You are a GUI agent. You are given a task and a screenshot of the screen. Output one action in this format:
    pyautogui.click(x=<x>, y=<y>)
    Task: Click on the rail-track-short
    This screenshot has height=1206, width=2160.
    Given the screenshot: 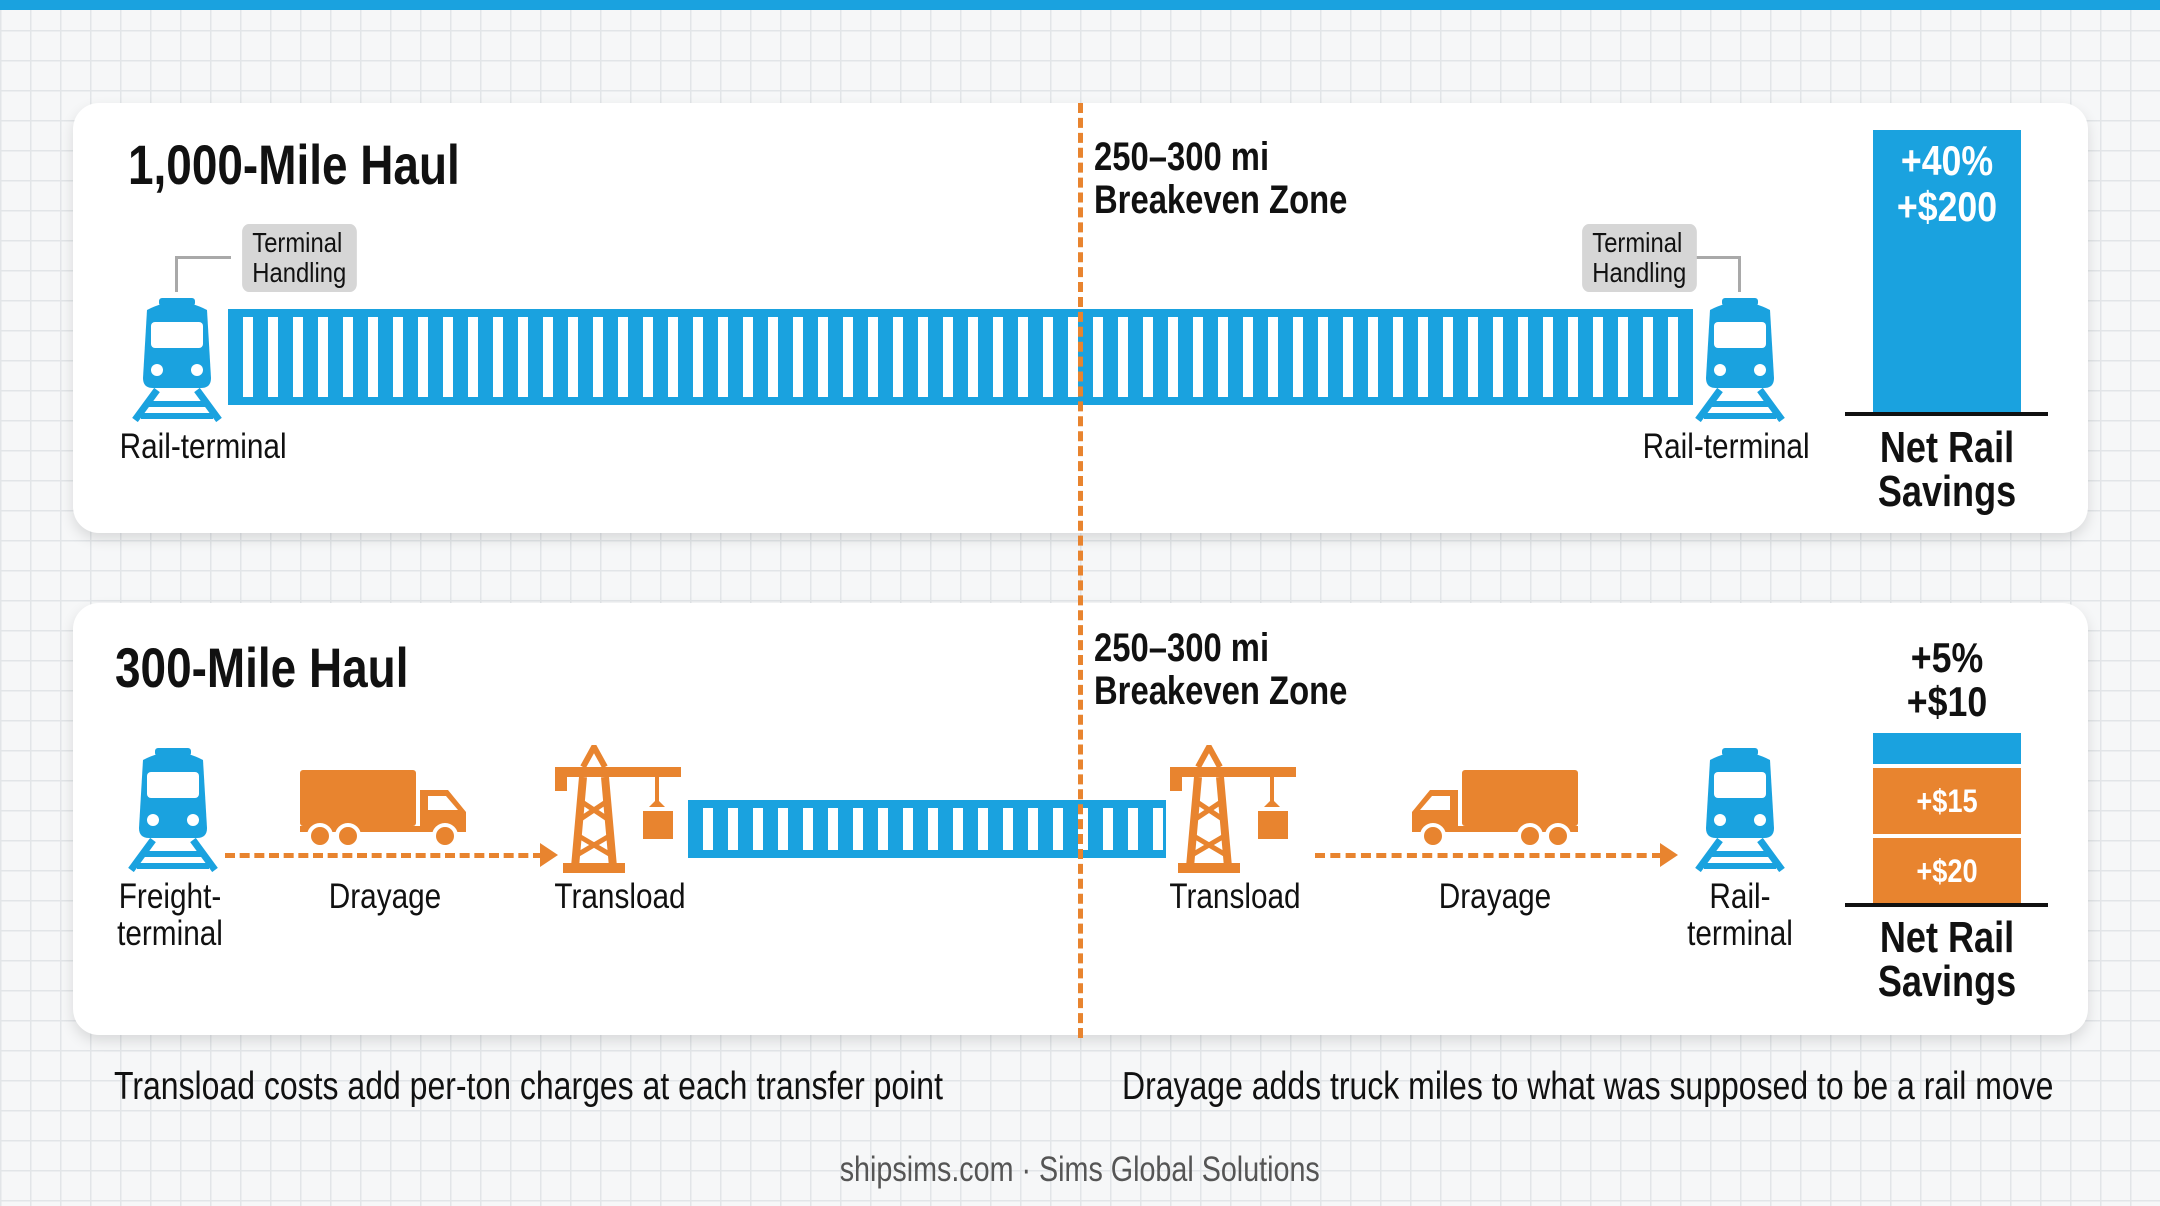 What is the action you would take?
    pyautogui.click(x=927, y=829)
    